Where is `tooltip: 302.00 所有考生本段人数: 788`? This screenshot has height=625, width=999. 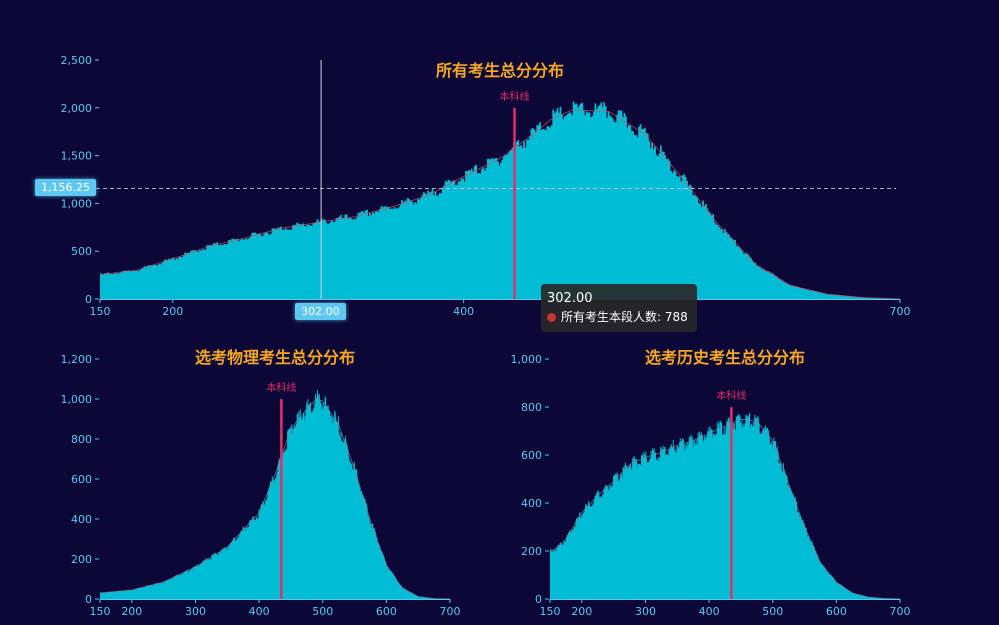 tooltip: 302.00 所有考生本段人数: 788 is located at coordinates (619, 308).